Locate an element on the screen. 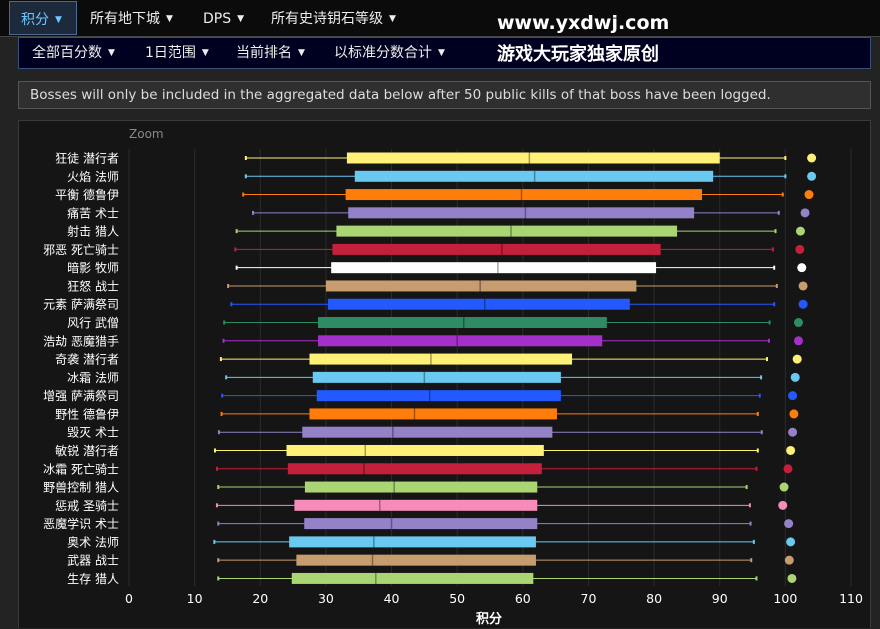  row-label: 痛苦 术士 is located at coordinates (93, 212).